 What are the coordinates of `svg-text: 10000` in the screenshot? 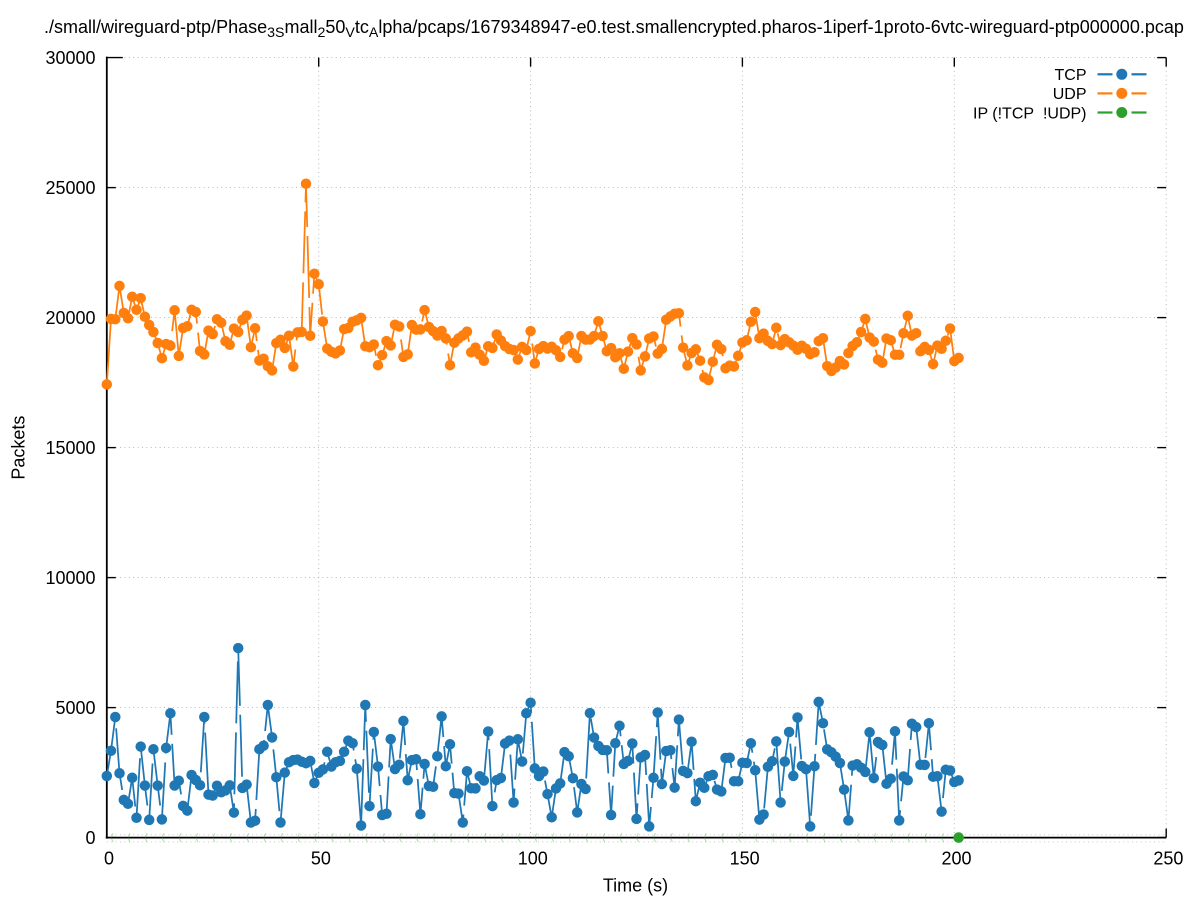 It's located at (70, 578).